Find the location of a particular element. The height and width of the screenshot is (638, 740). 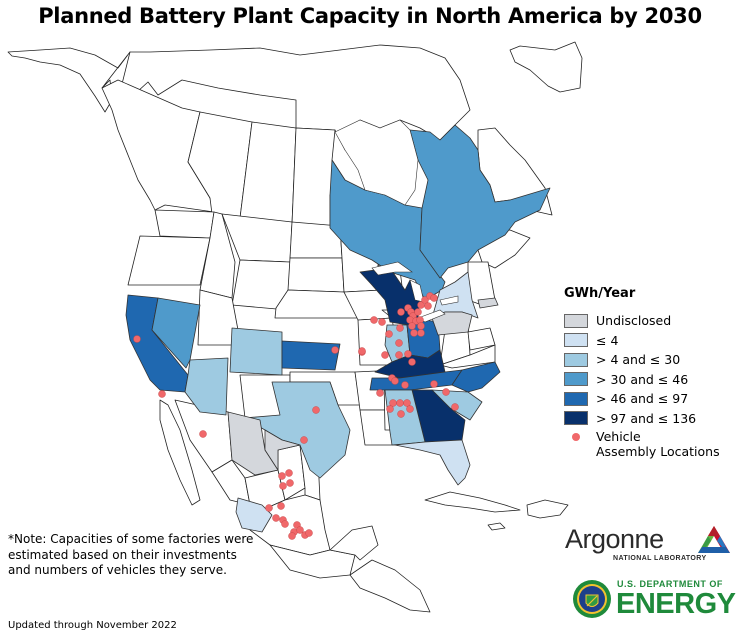

legend-item-le-4: ≤ 4 is located at coordinates (648, 341).